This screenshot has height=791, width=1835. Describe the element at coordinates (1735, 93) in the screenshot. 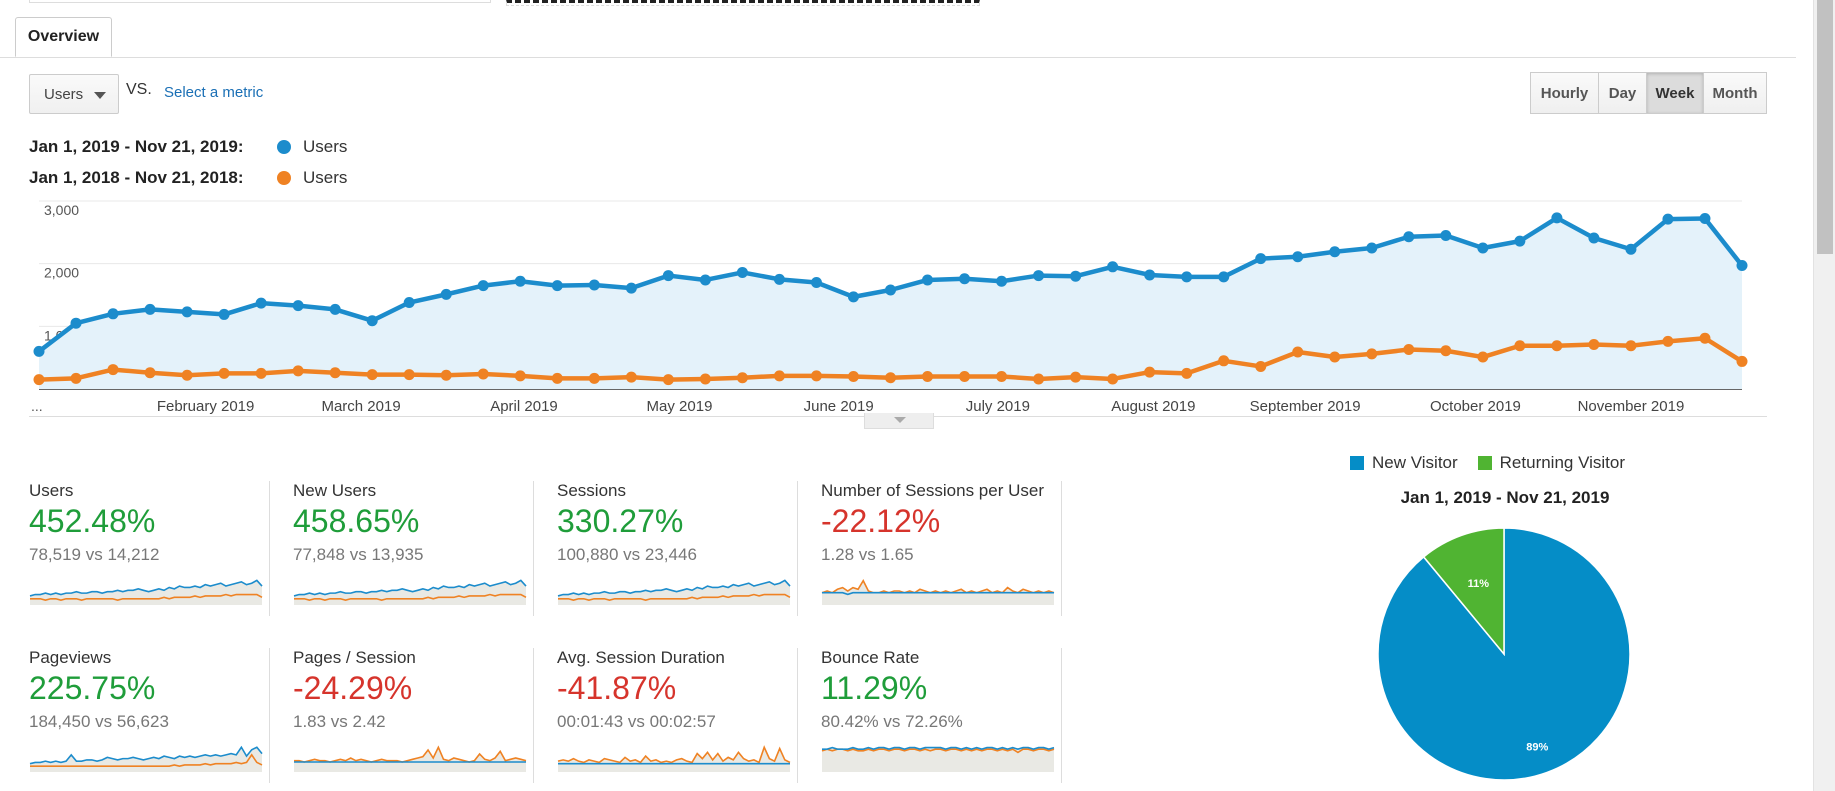

I see `month-button: Month` at that location.